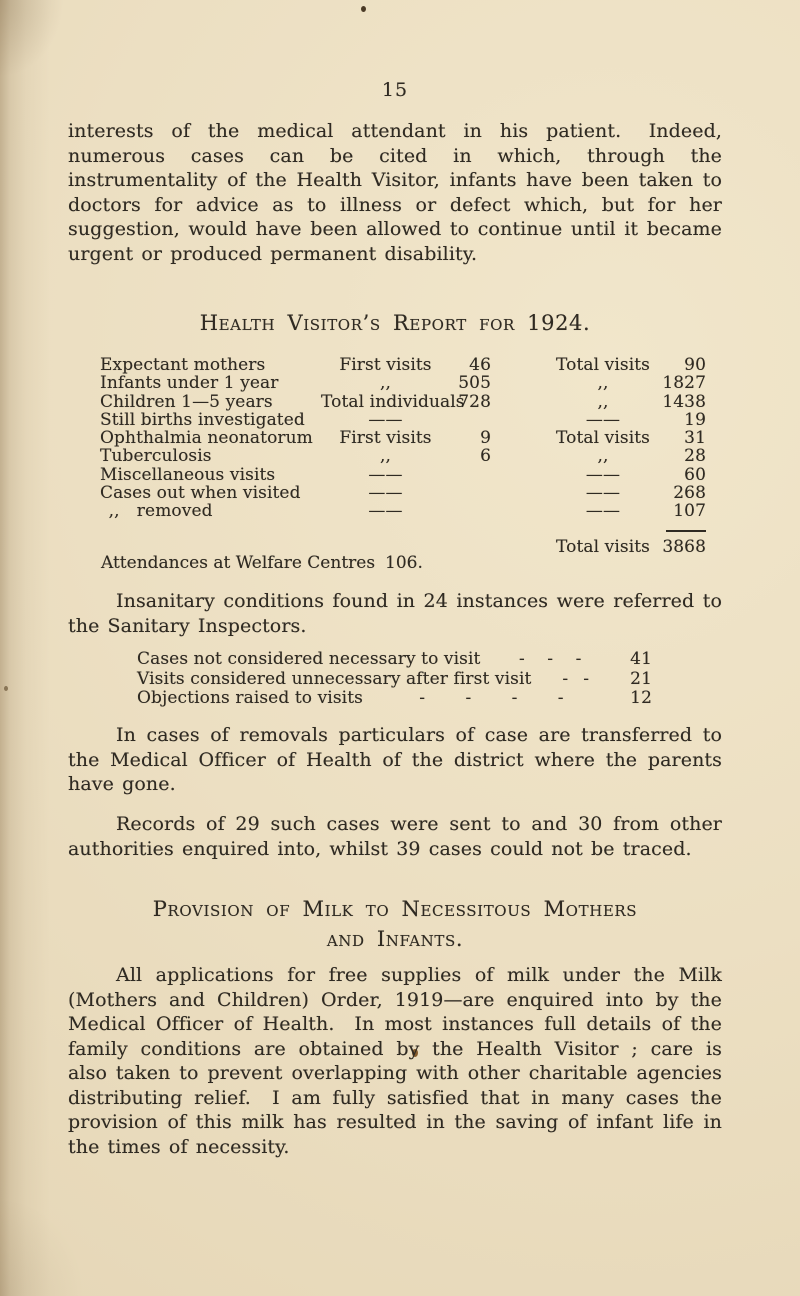 This screenshot has width=800, height=1296. Describe the element at coordinates (395, 909) in the screenshot. I see `milk-heading-line1: Provision of Milk to Necessitous Mothers` at that location.